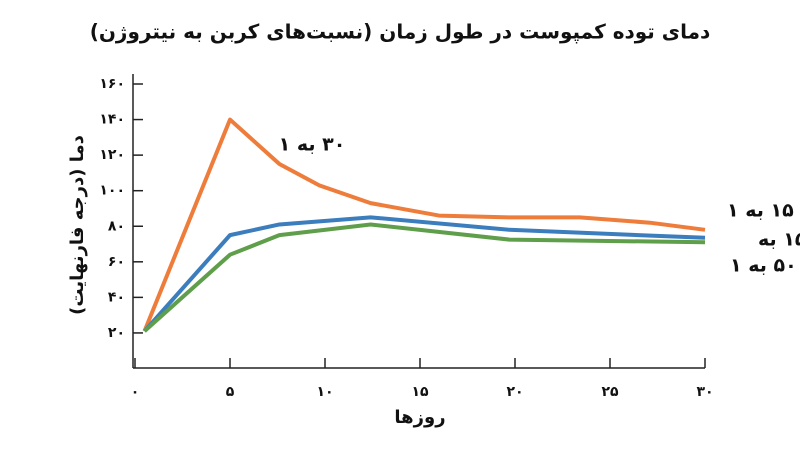 The height and width of the screenshot is (451, 800). I want to click on y-tick-label: ۲۰, so click(116, 333).